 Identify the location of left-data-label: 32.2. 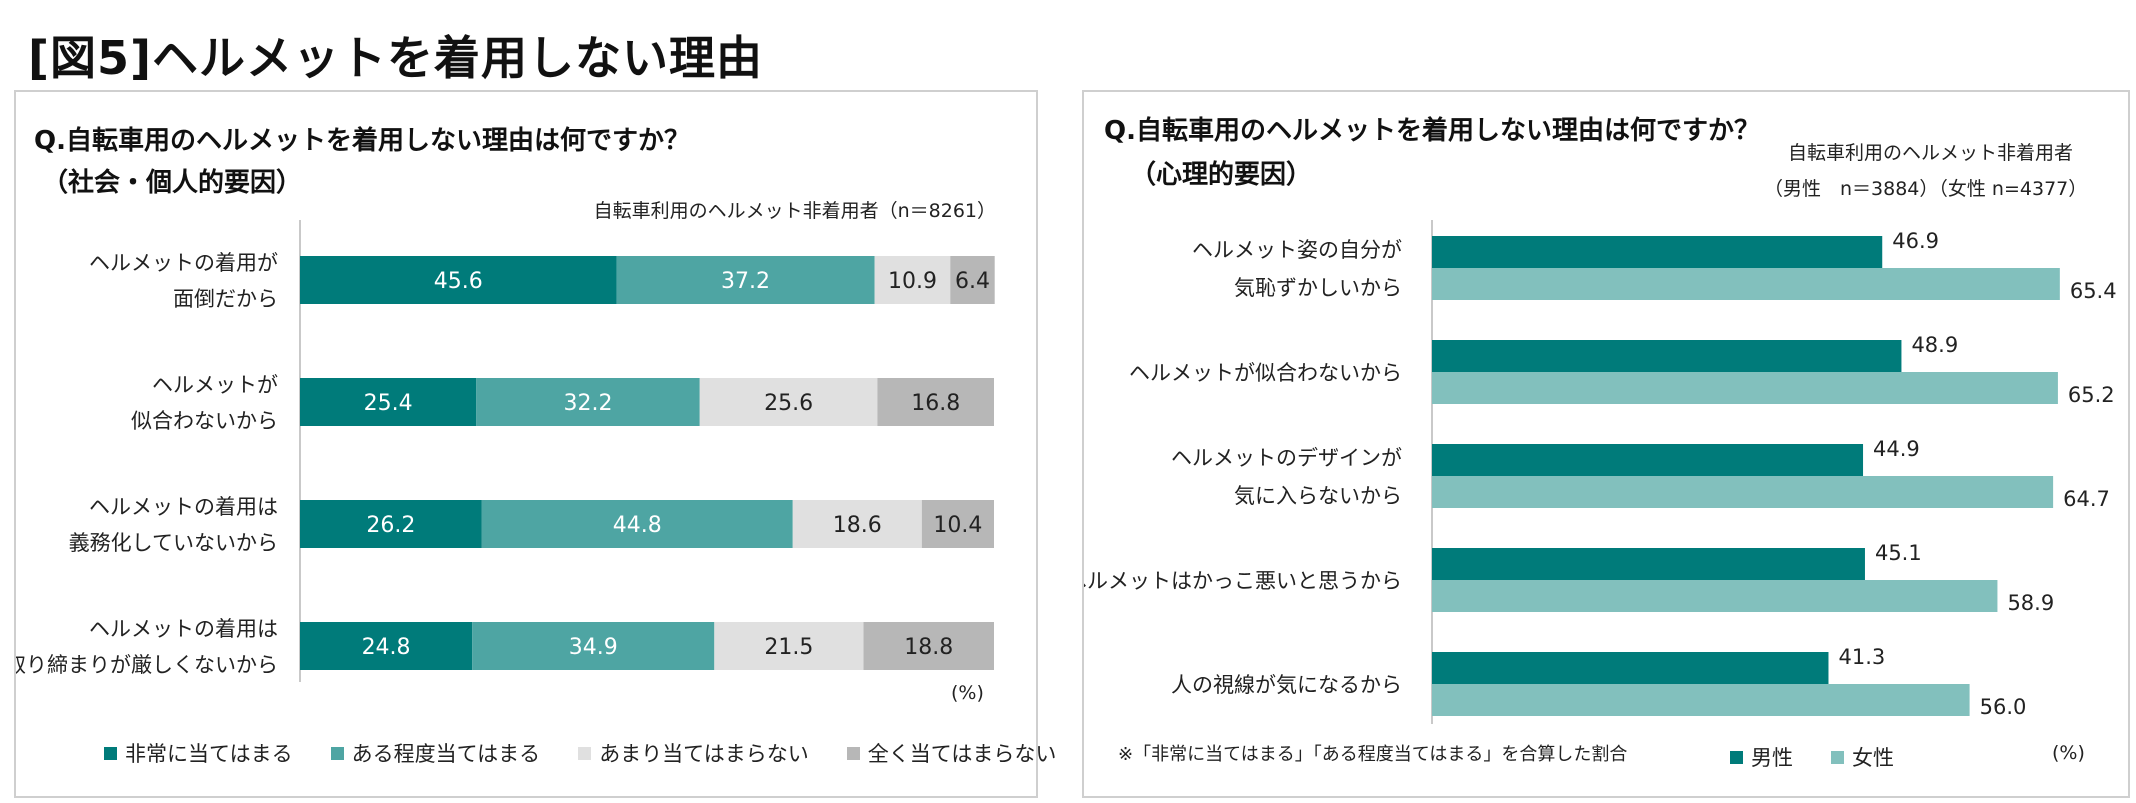
(588, 403).